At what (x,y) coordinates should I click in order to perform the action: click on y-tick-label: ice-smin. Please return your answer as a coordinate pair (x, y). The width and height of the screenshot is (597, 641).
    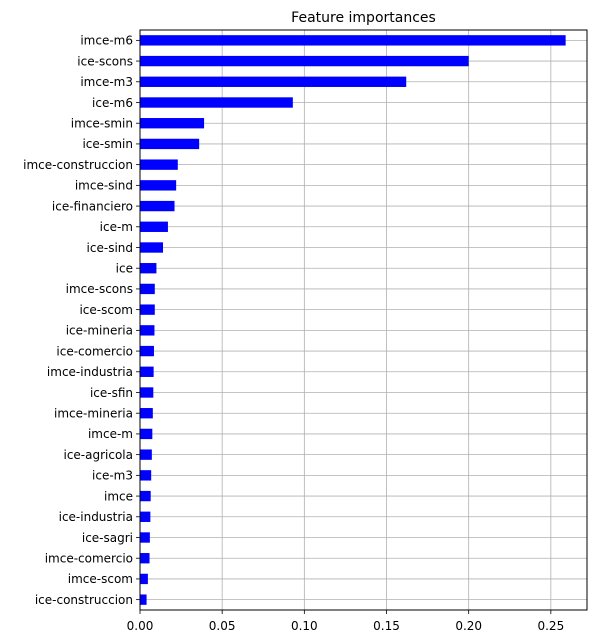
    Looking at the image, I should click on (107, 144).